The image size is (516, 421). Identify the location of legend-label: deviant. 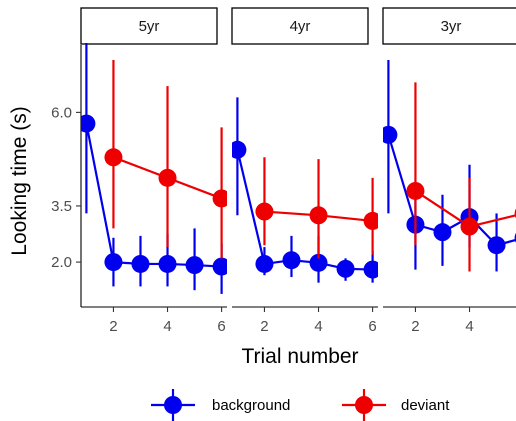
(425, 405).